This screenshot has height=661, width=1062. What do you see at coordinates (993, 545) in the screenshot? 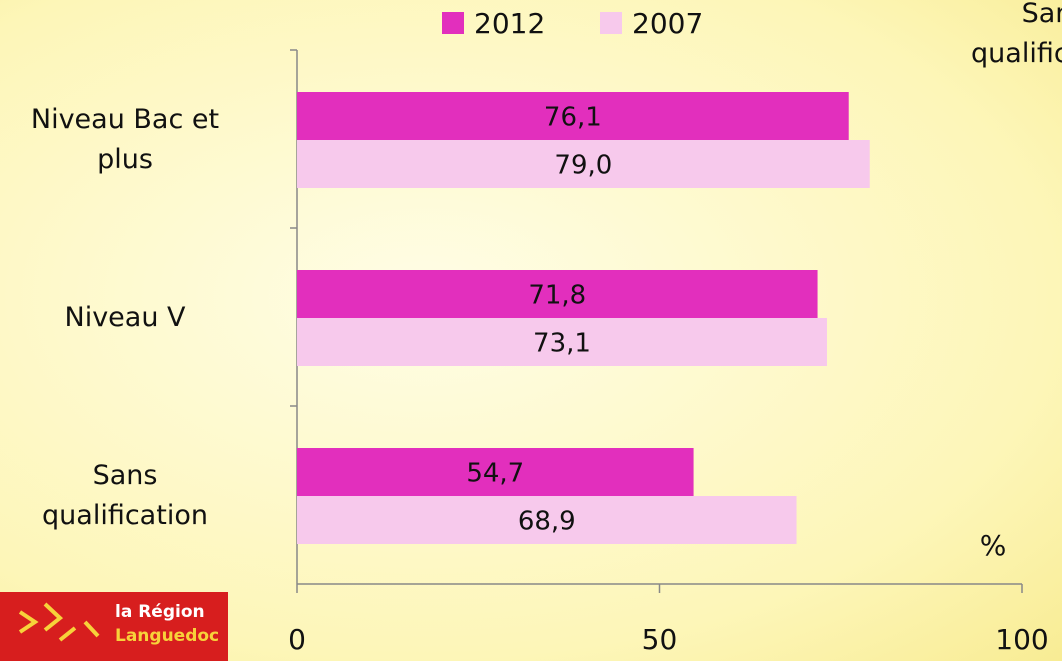
I see `unit-label: %` at bounding box center [993, 545].